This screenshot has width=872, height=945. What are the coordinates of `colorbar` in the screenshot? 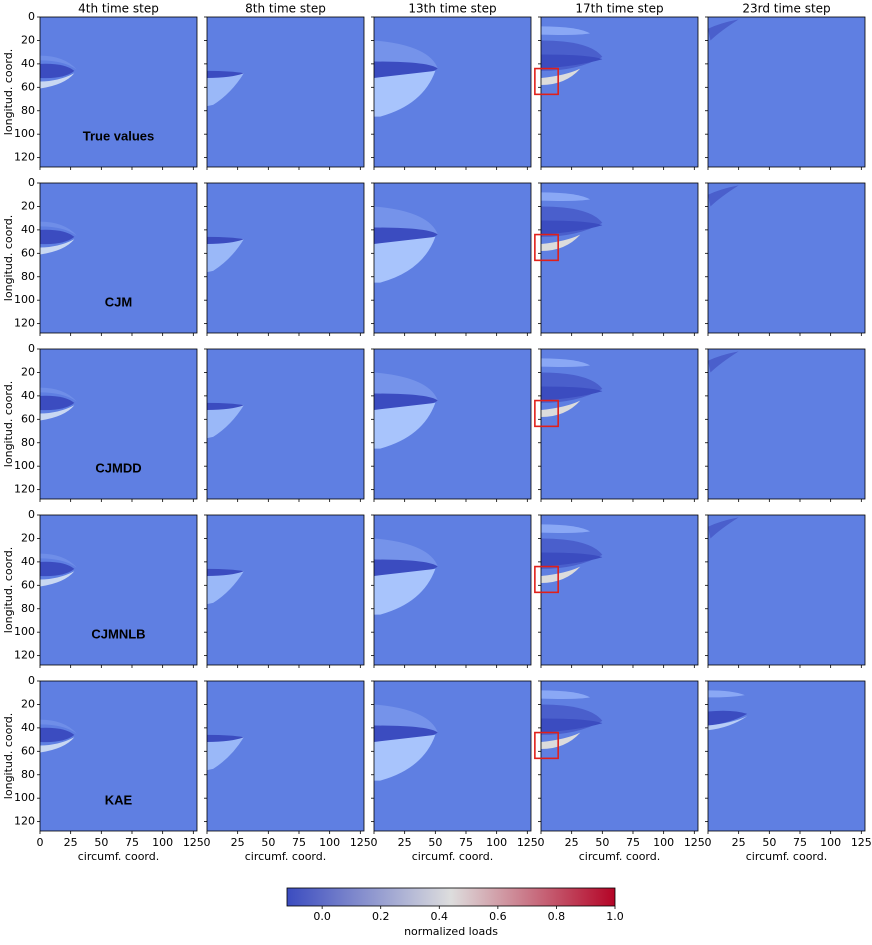 It's located at (451, 897).